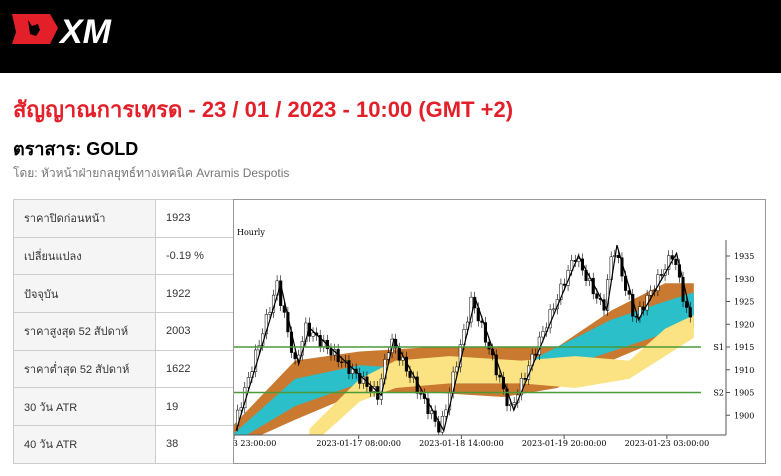 The height and width of the screenshot is (476, 781). What do you see at coordinates (718, 347) in the screenshot?
I see `level-label: S1` at bounding box center [718, 347].